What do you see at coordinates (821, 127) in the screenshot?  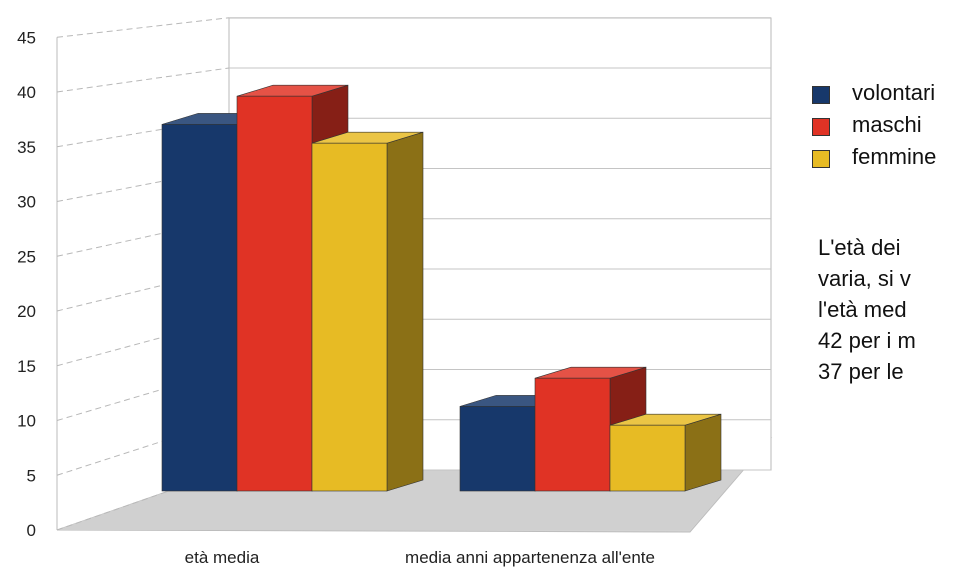 I see `legend-swatch-maschi` at bounding box center [821, 127].